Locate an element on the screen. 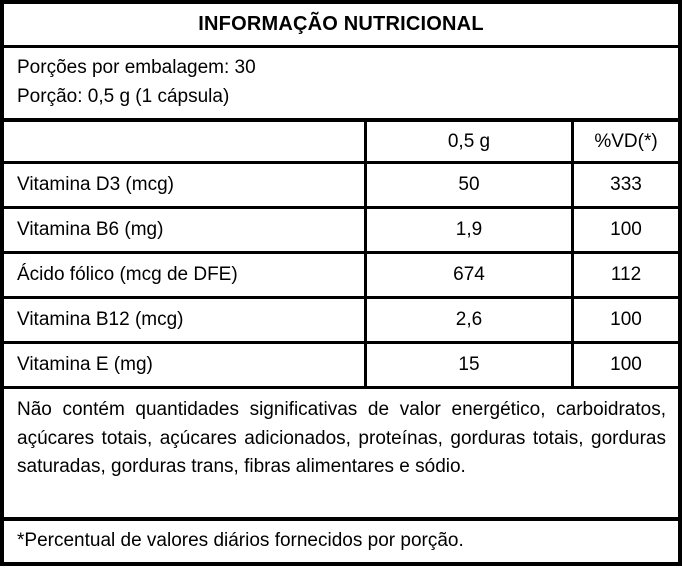  amount-column-header: 0,5 g is located at coordinates (470, 141).